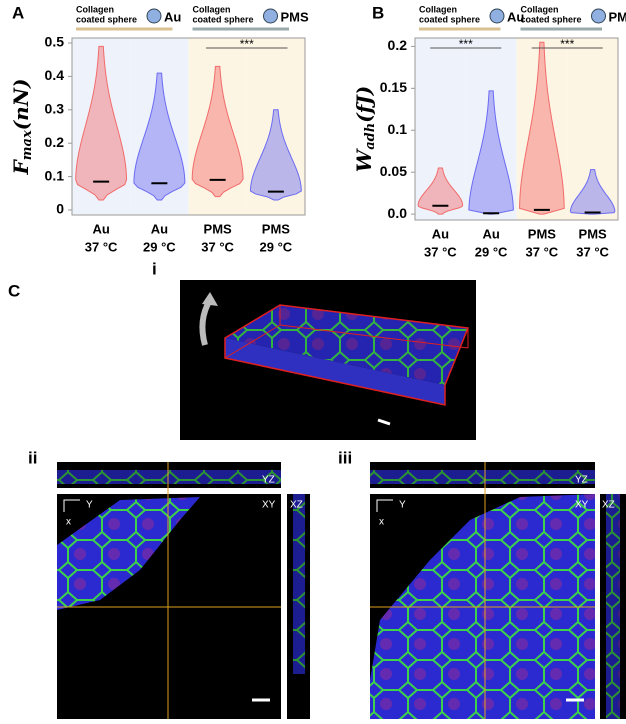  What do you see at coordinates (154, 268) in the screenshot?
I see `panel-label: i` at bounding box center [154, 268].